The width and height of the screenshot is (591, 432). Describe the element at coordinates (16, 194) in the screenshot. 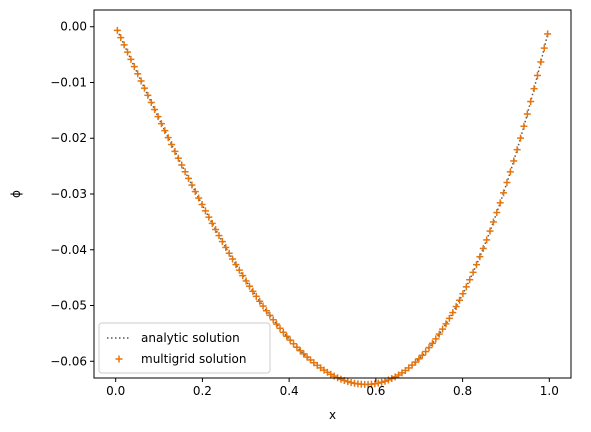

I see `y-axis-label: ϕ` at that location.